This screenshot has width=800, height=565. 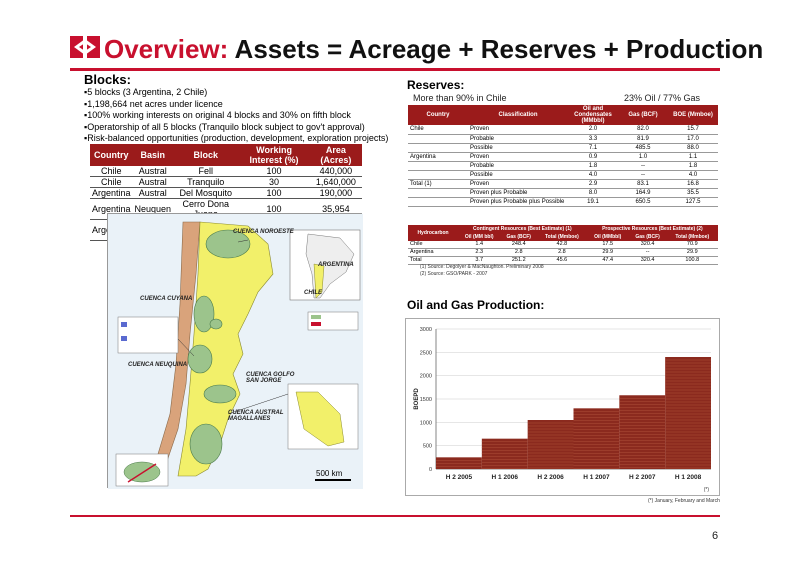 I want to click on production-footnote: (*) January, February and March, so click(x=684, y=501).